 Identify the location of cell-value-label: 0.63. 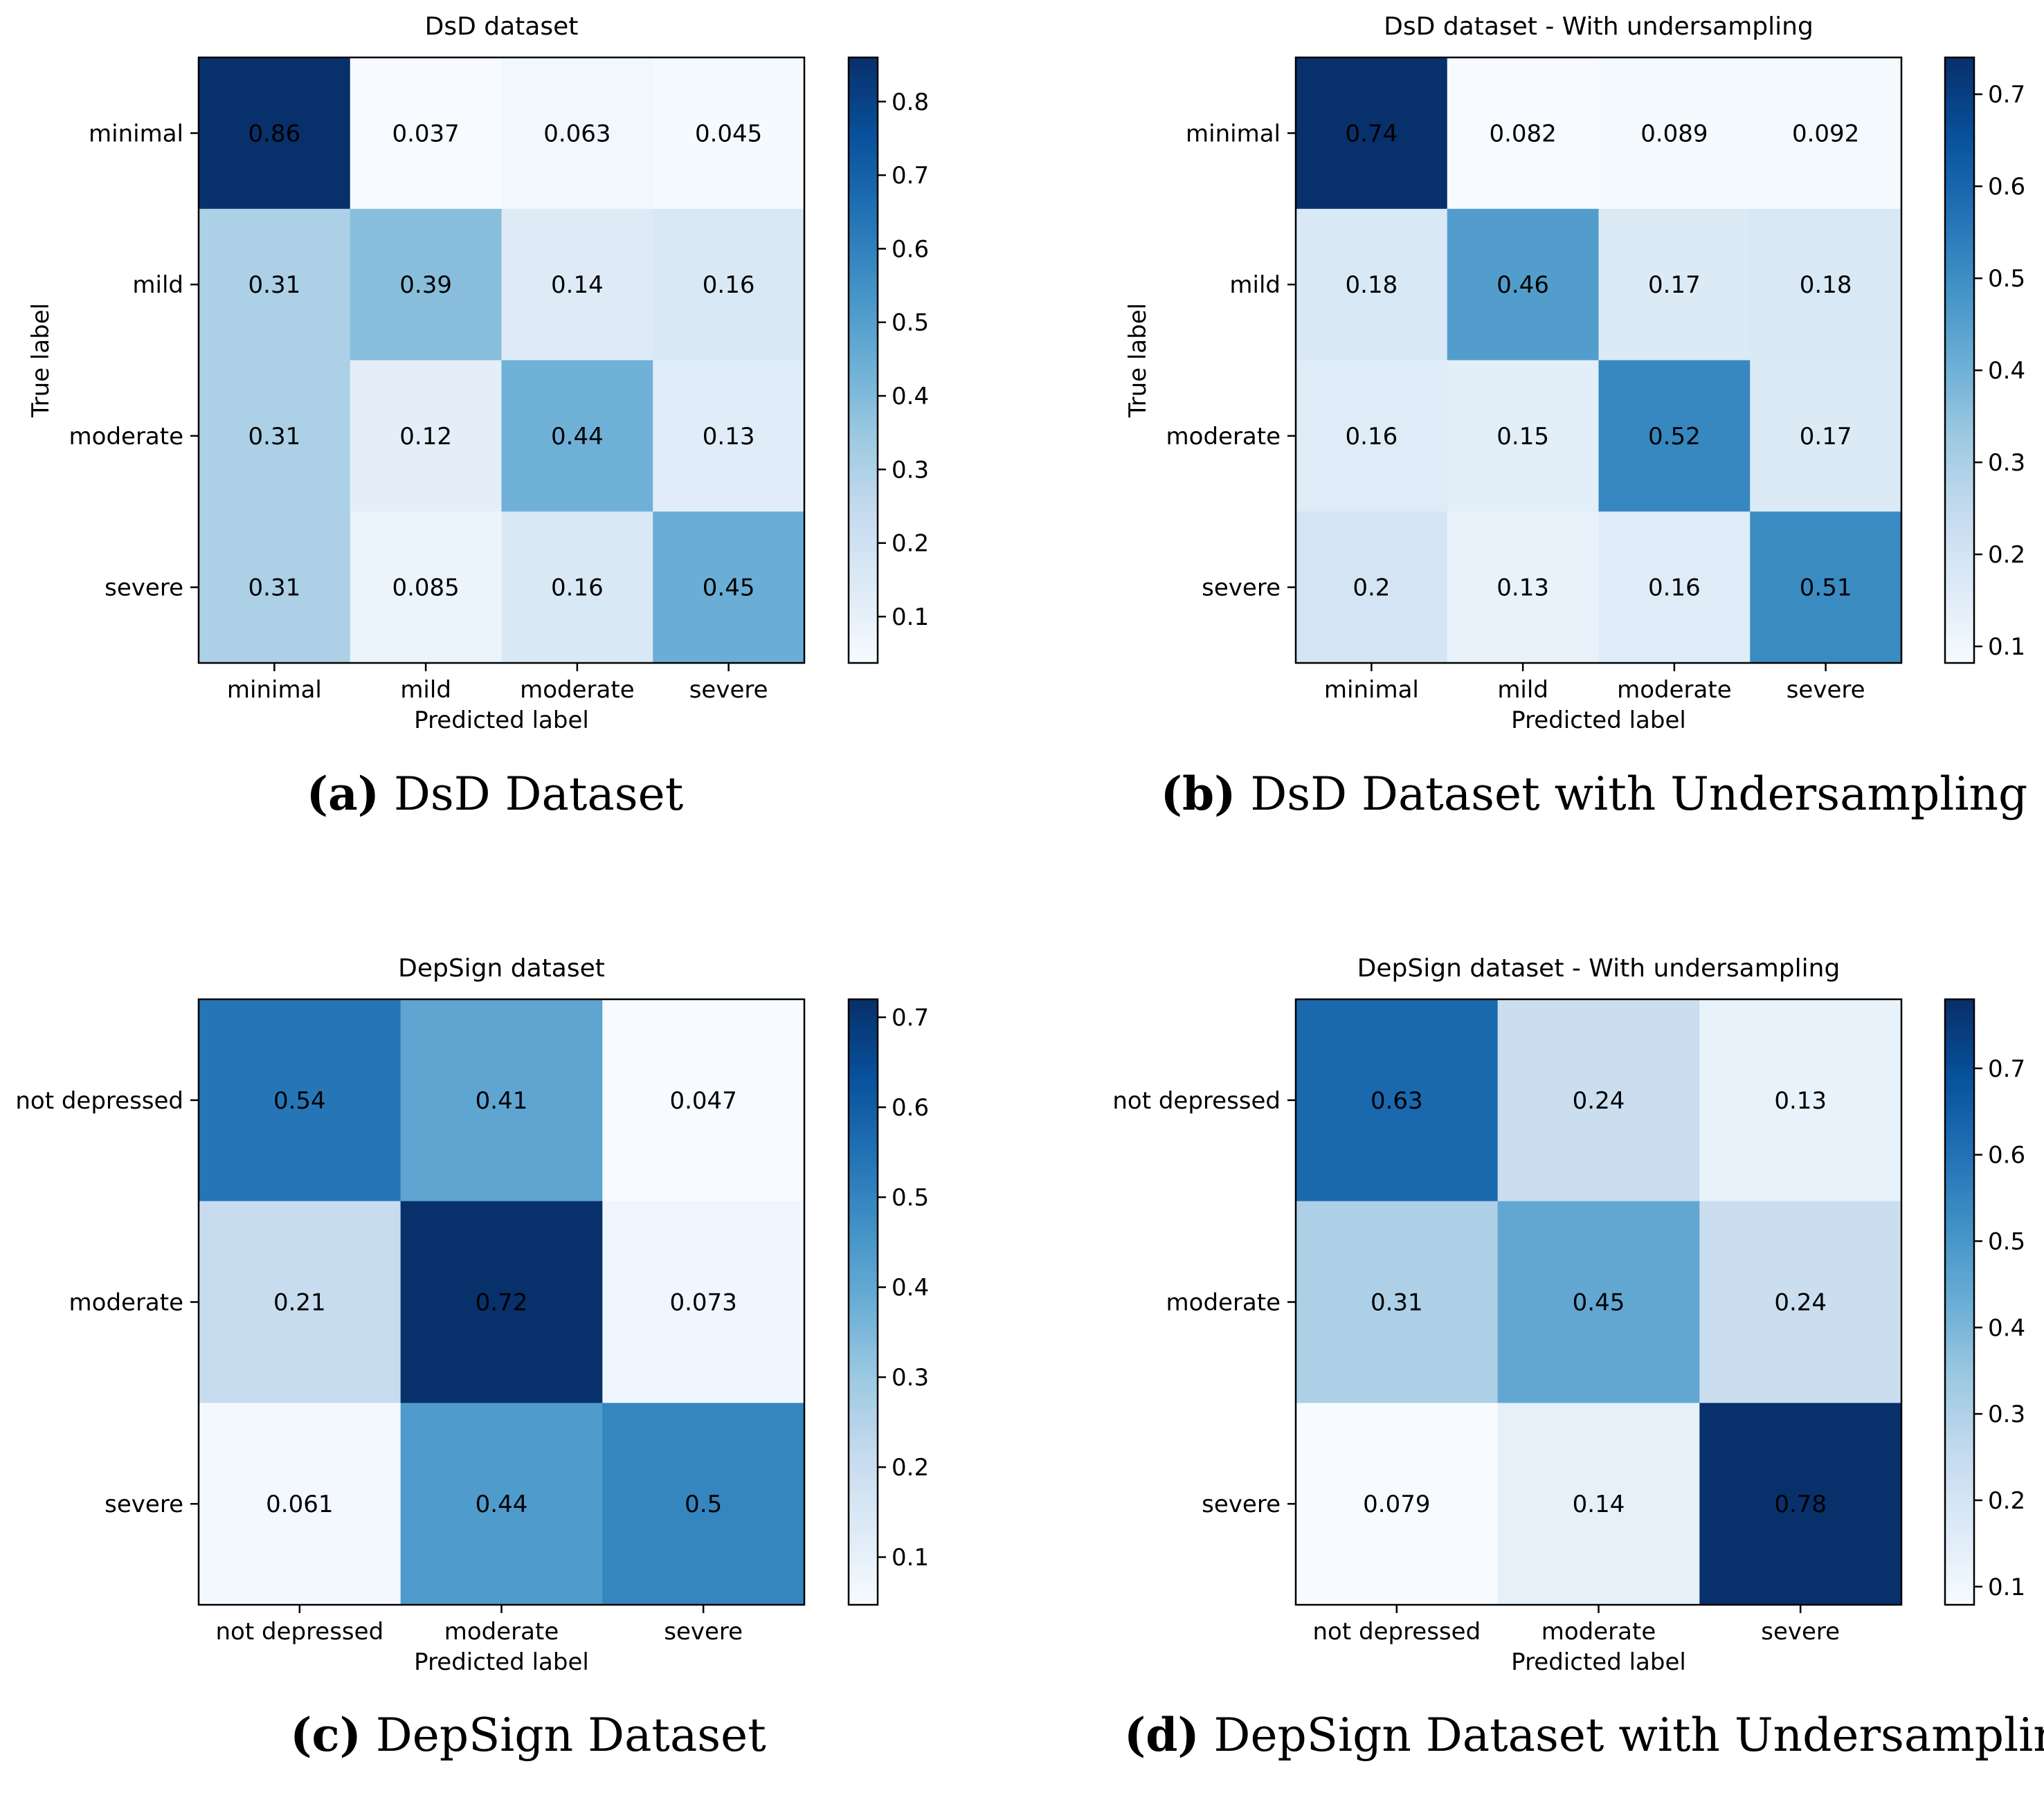
(1397, 1101).